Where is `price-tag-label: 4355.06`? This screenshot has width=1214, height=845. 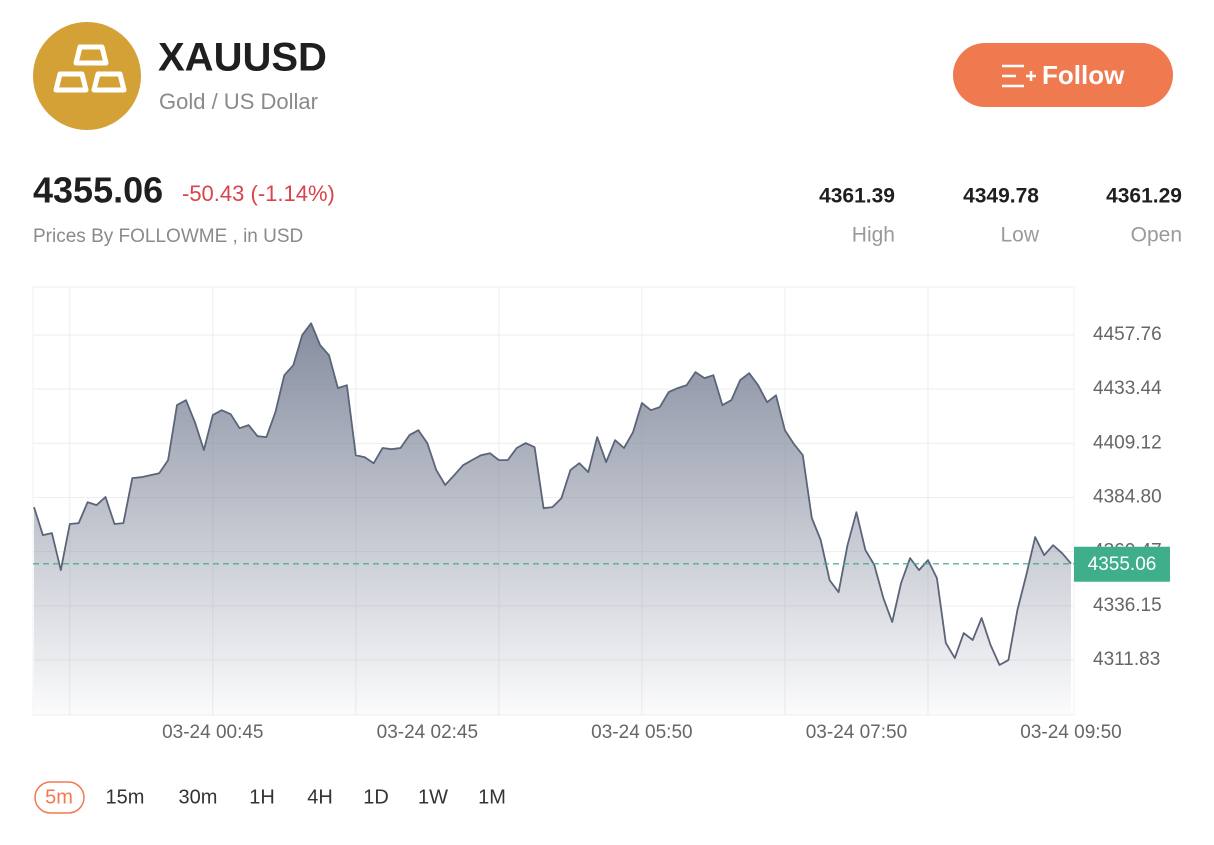
price-tag-label: 4355.06 is located at coordinates (1122, 564).